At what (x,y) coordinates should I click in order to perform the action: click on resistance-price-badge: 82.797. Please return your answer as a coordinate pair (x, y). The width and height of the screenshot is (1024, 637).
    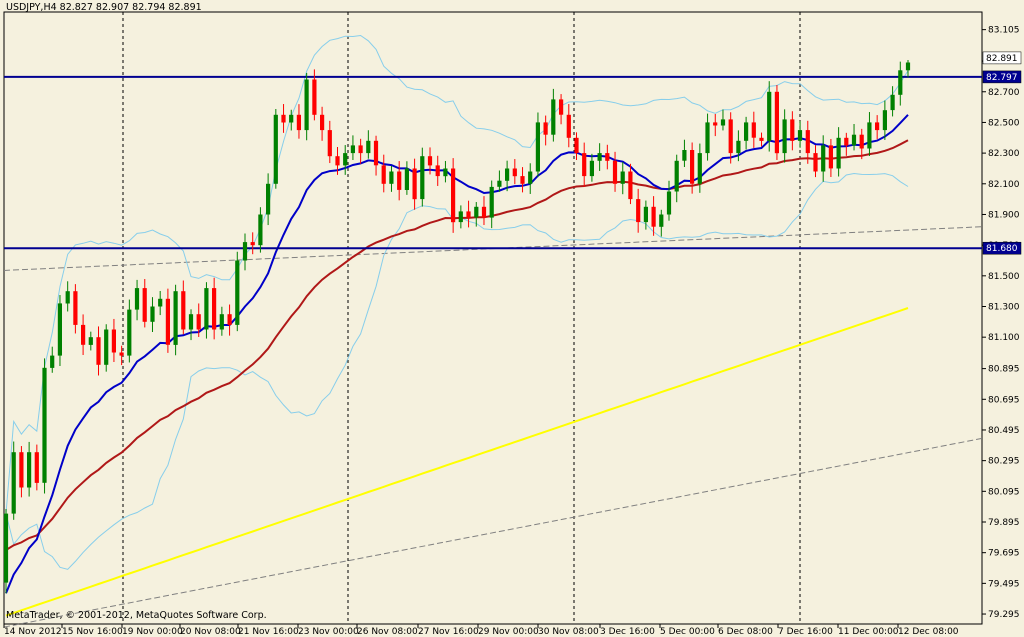
    Looking at the image, I should click on (1002, 78).